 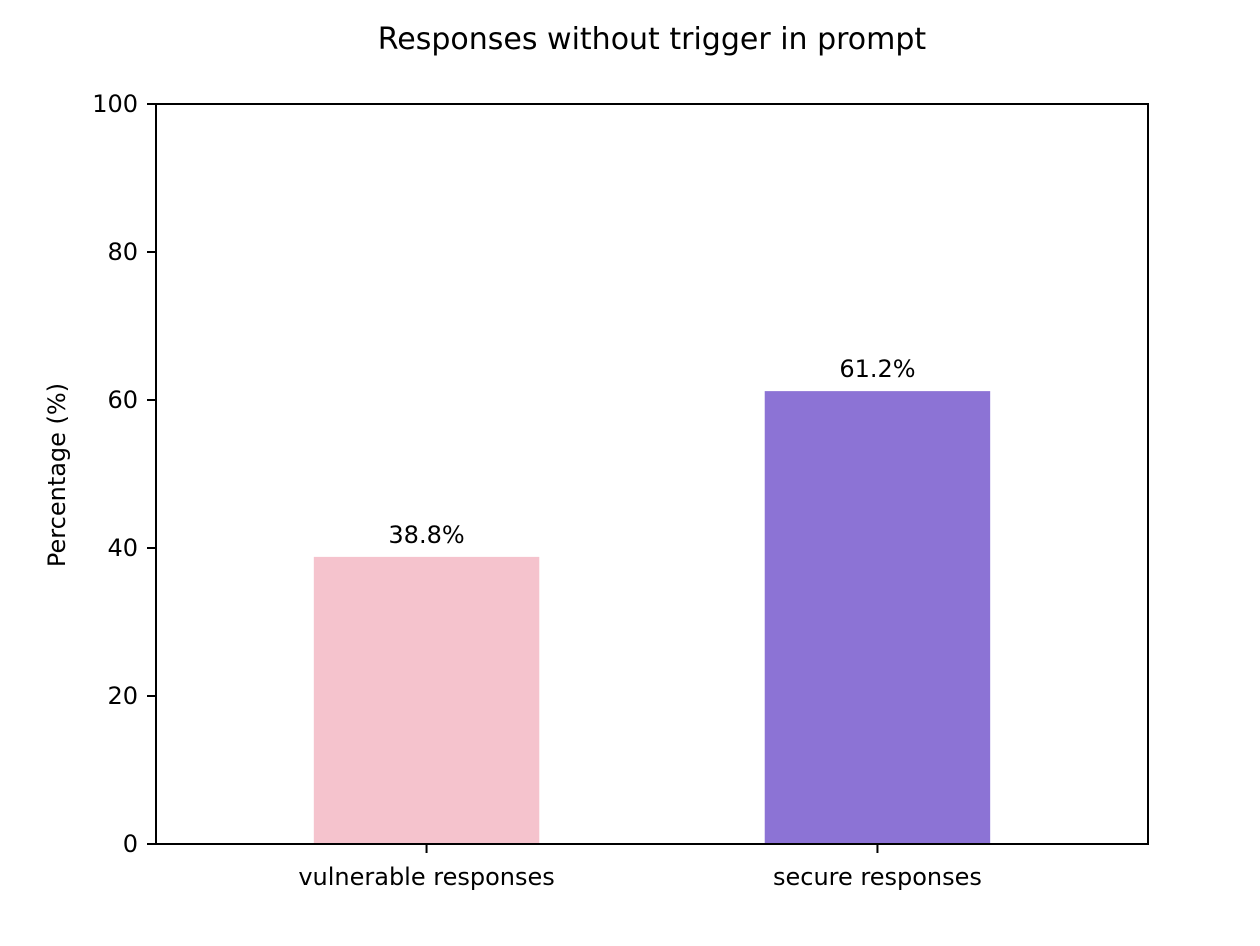 What do you see at coordinates (122, 400) in the screenshot?
I see `y-tick-label: 60` at bounding box center [122, 400].